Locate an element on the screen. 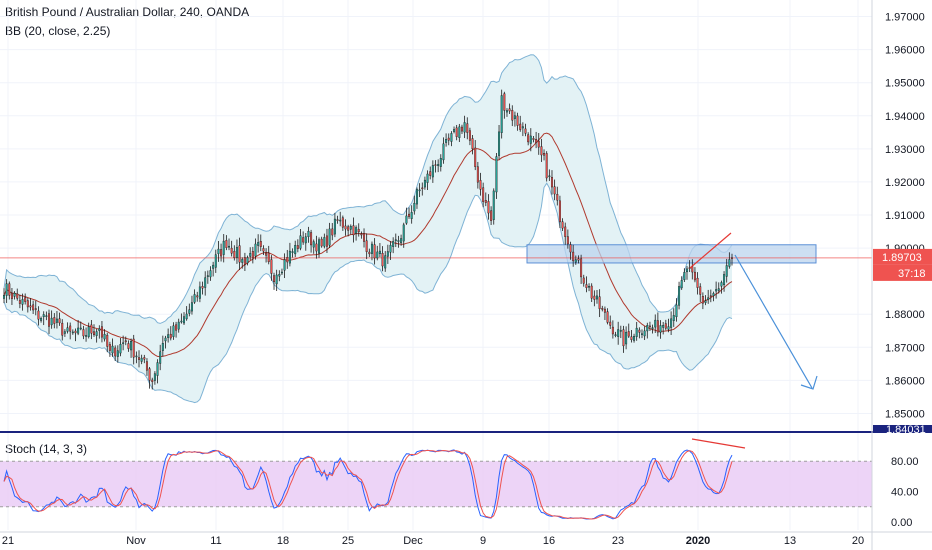  price-tick-label: 1.85000 is located at coordinates (905, 414).